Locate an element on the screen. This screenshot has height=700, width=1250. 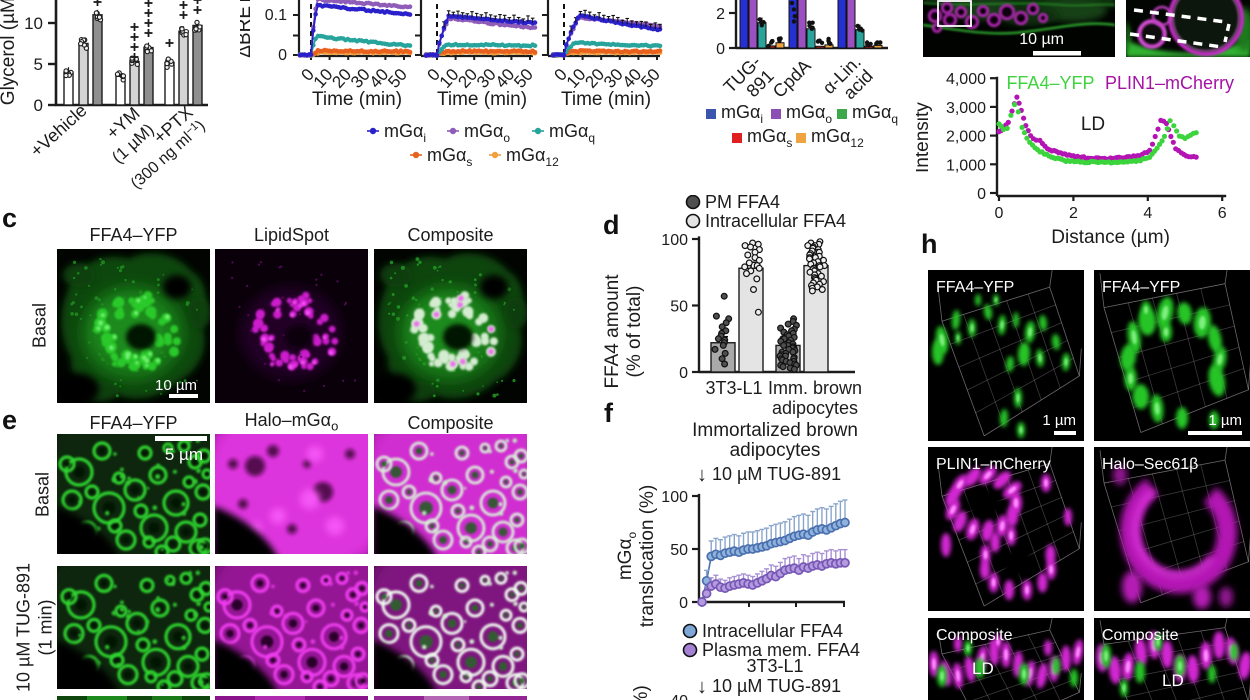
svg-text: 40 is located at coordinates (679, 696).